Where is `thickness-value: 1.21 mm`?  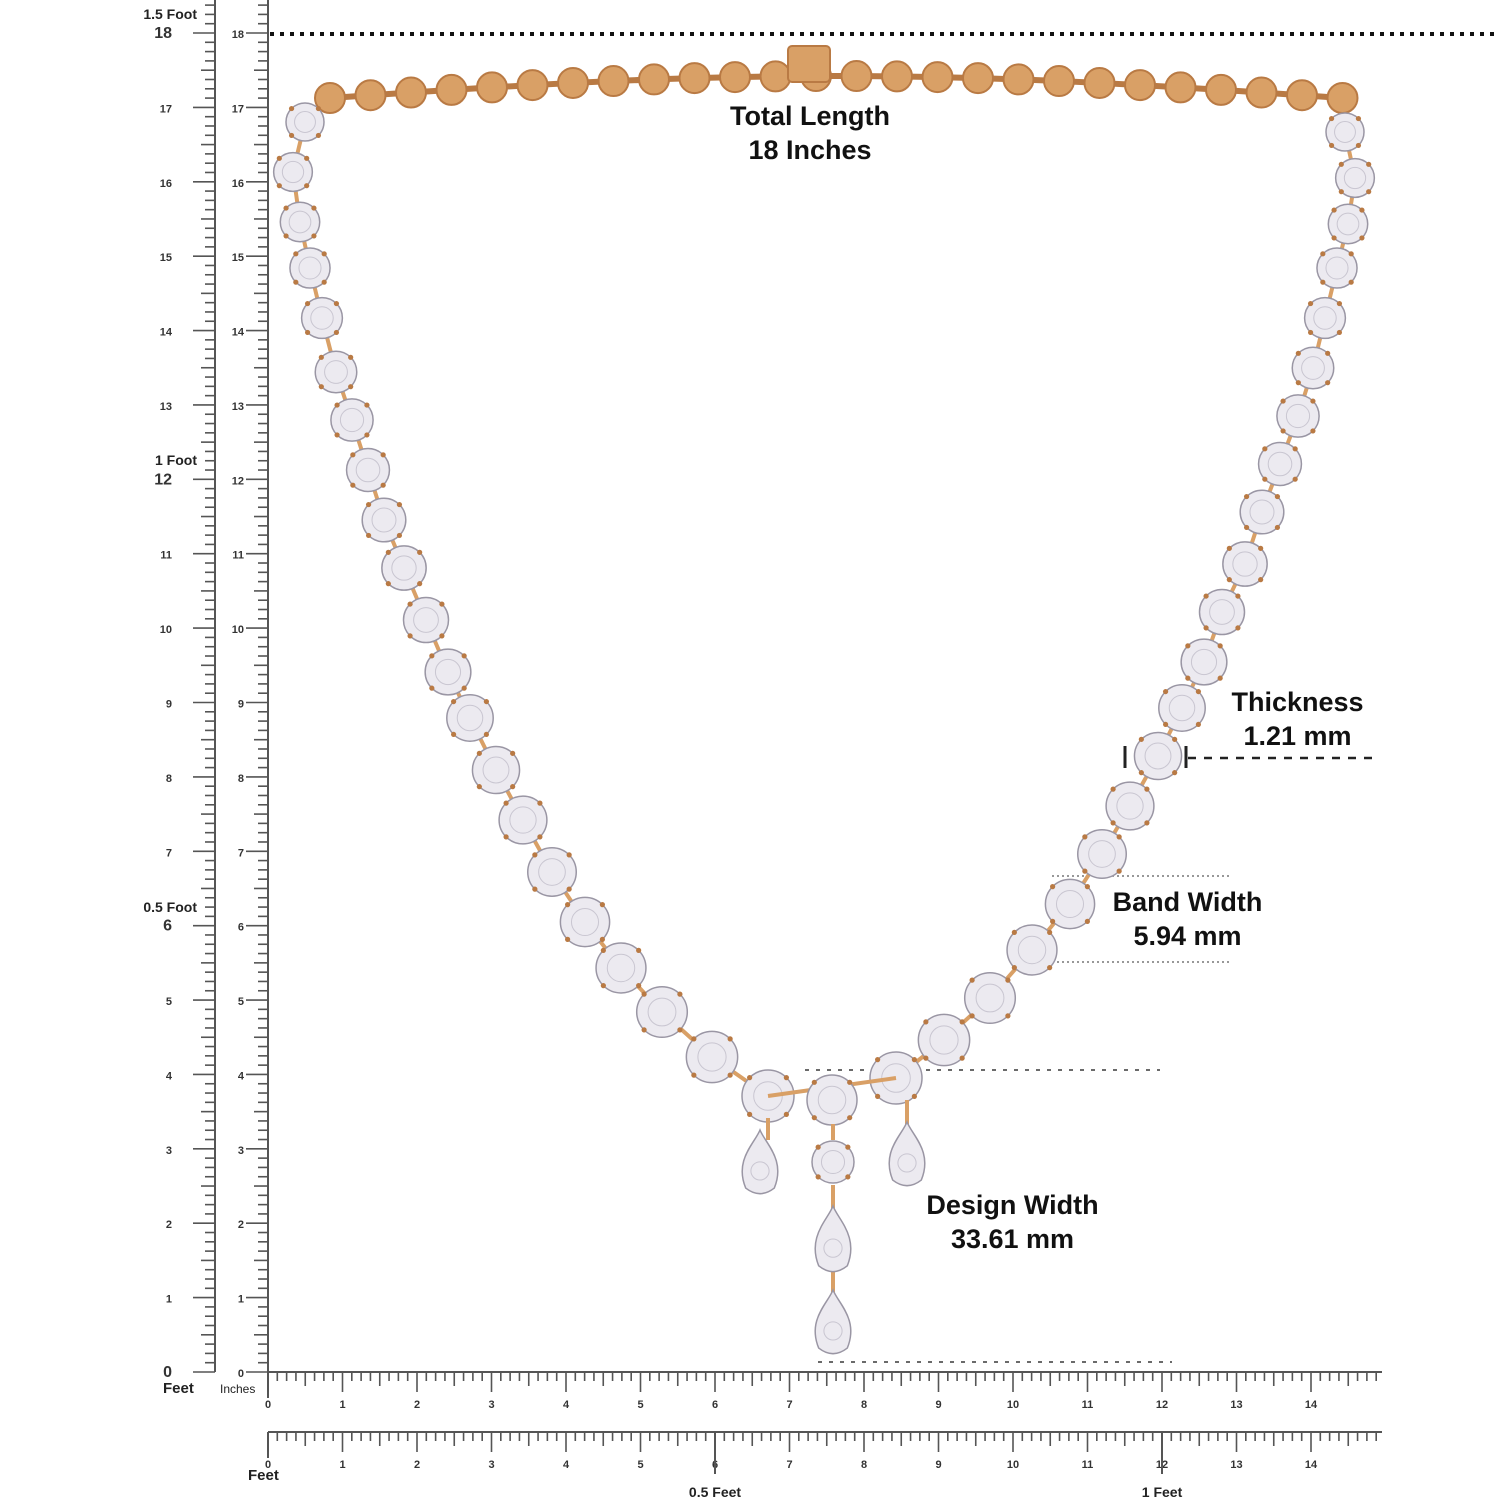 thickness-value: 1.21 mm is located at coordinates (1297, 735).